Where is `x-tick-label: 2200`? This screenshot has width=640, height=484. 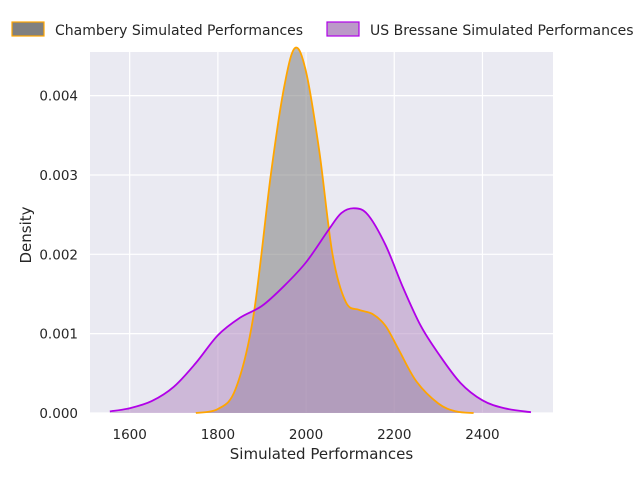
x-tick-label: 2200 is located at coordinates (394, 435).